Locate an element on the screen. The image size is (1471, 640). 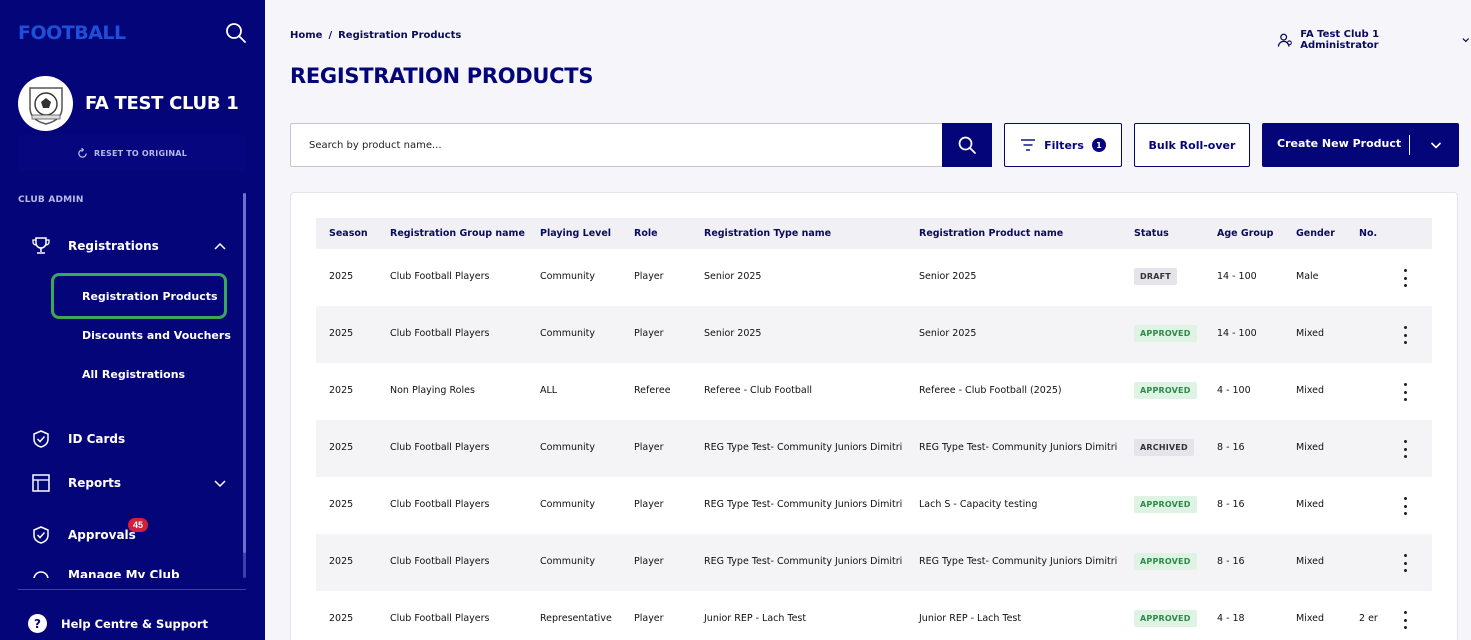
breadcrumb: Home / Registration Products is located at coordinates (375, 35).